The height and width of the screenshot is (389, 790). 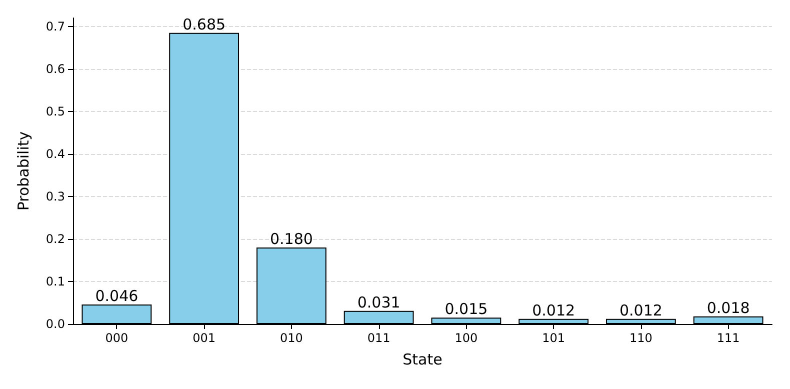 I want to click on x-tick-label: 101, so click(x=554, y=338).